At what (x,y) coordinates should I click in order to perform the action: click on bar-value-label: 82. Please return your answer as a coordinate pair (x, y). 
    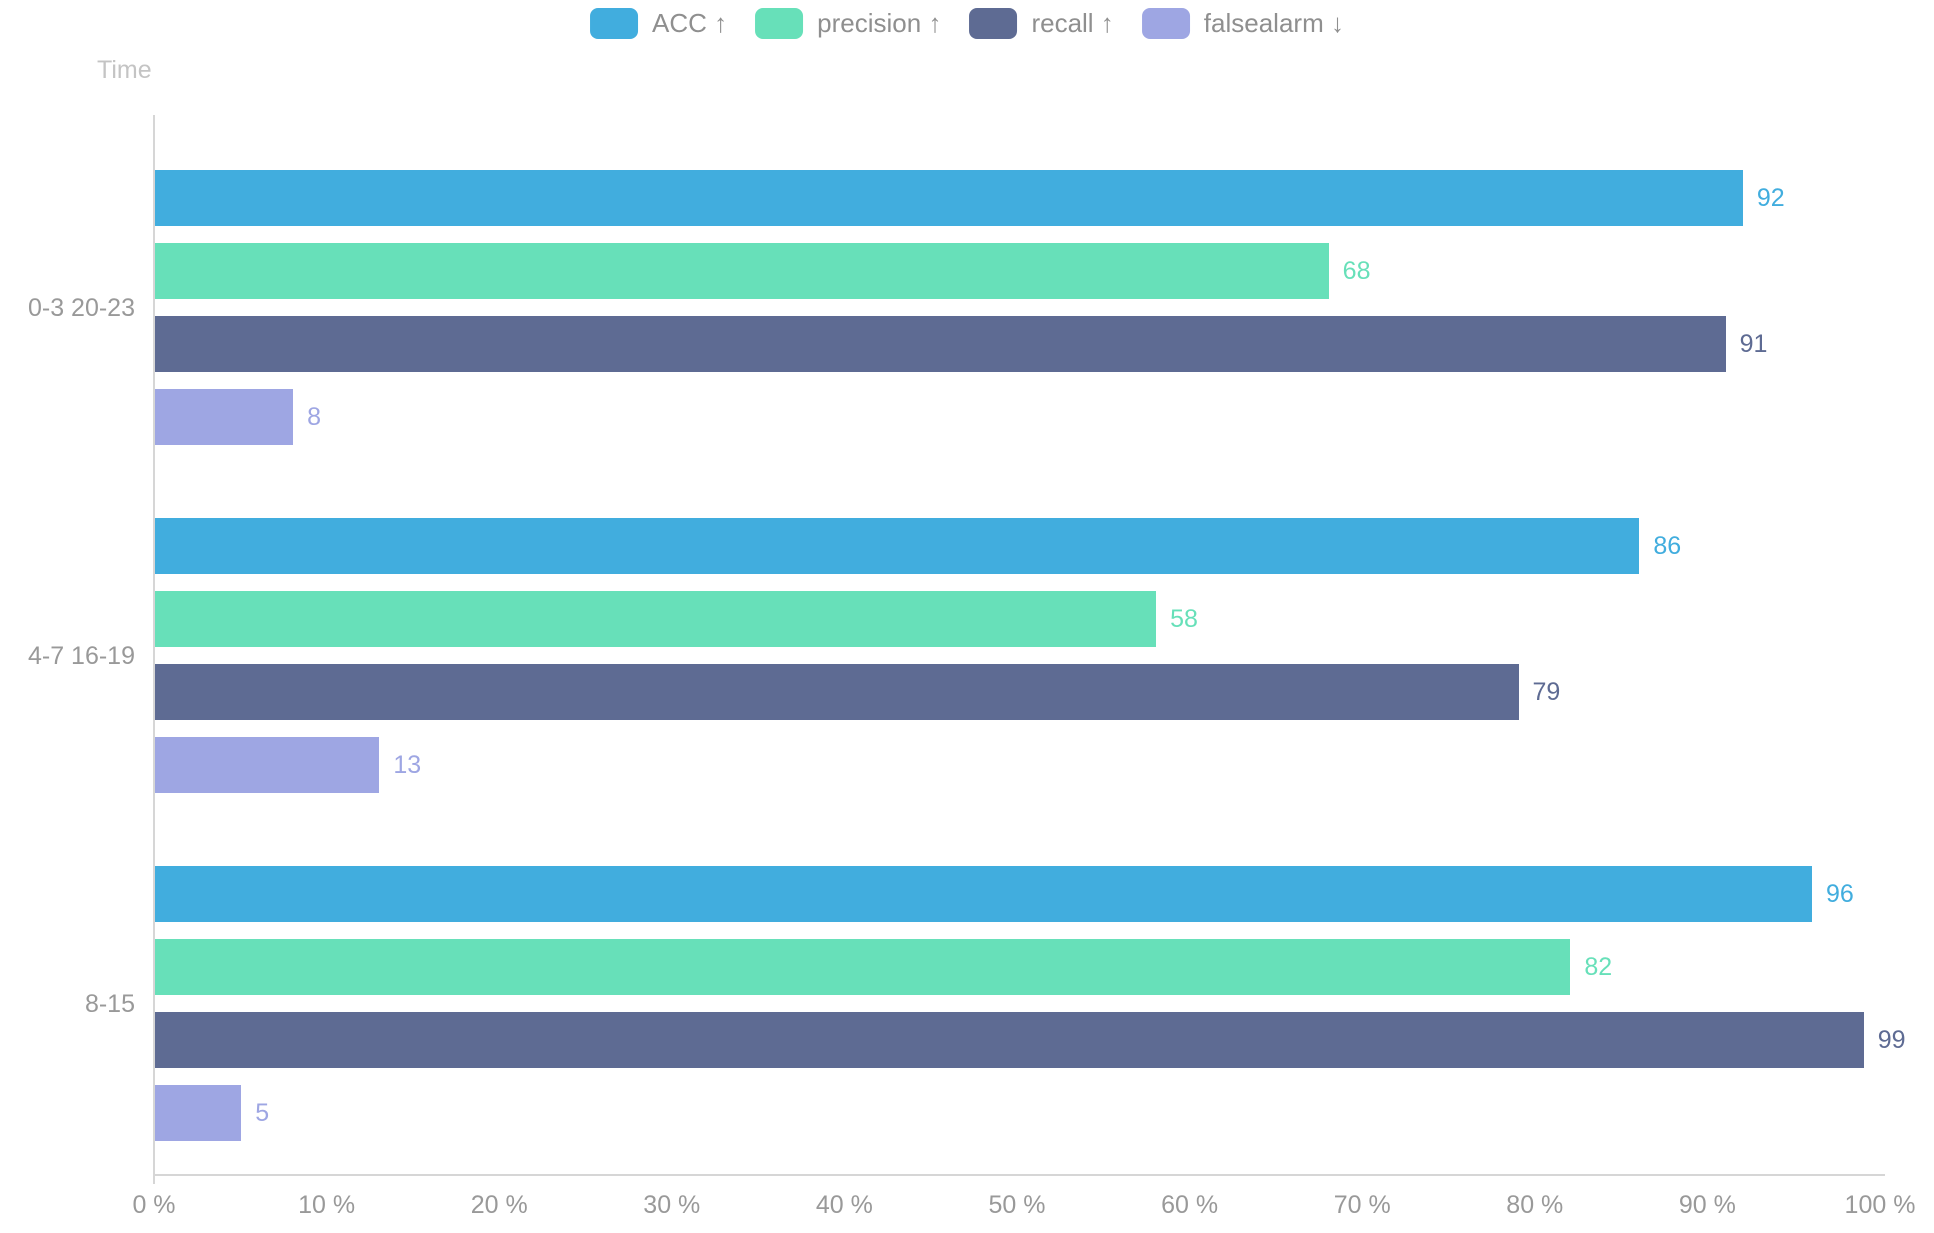
    Looking at the image, I should click on (1598, 967).